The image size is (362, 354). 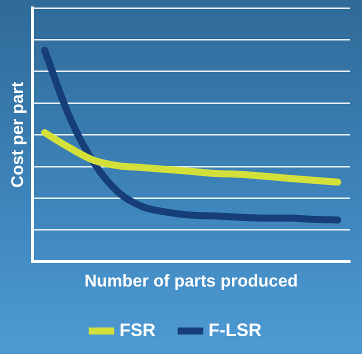 What do you see at coordinates (138, 330) in the screenshot?
I see `legend-label: FSR` at bounding box center [138, 330].